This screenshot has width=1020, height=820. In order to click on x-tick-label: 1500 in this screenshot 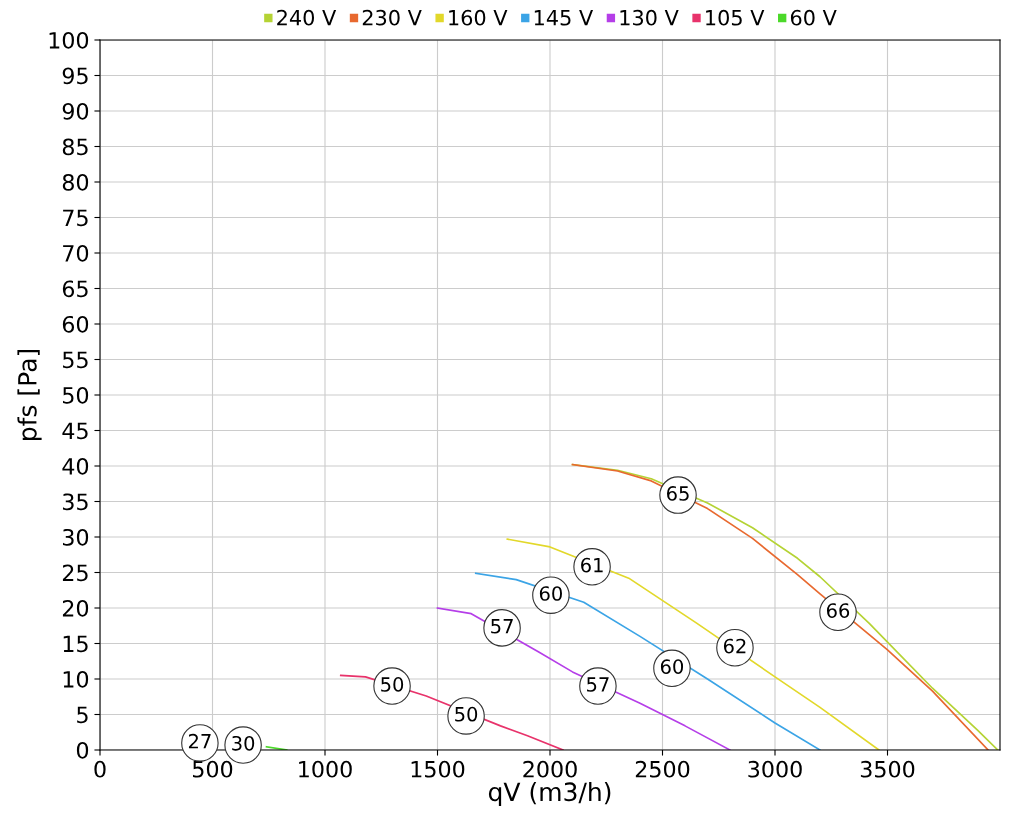, I will do `click(438, 769)`.